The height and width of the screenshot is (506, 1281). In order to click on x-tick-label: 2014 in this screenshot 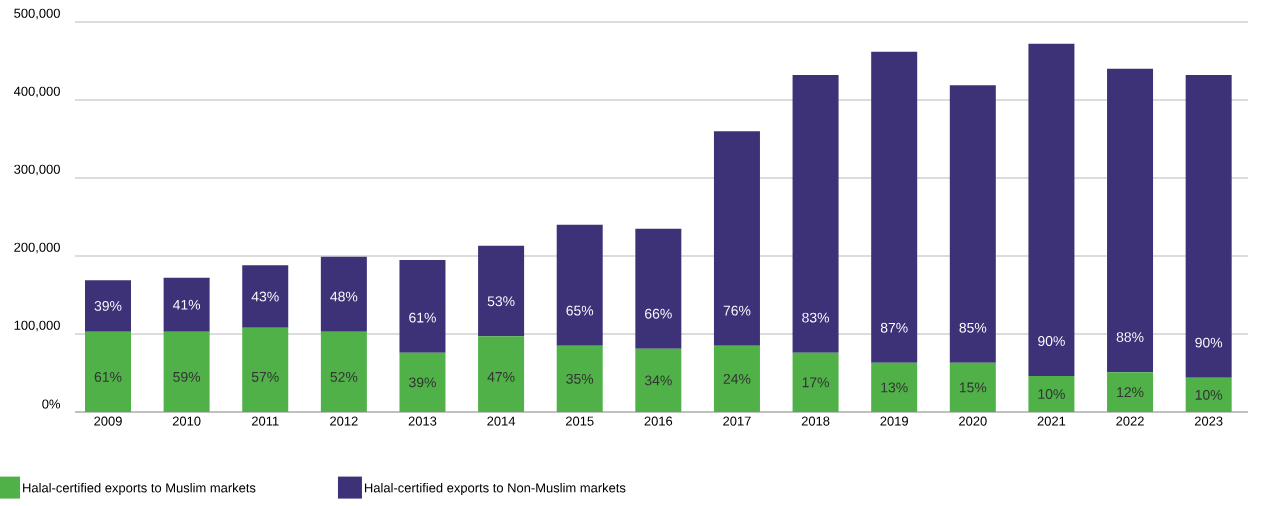, I will do `click(501, 421)`.